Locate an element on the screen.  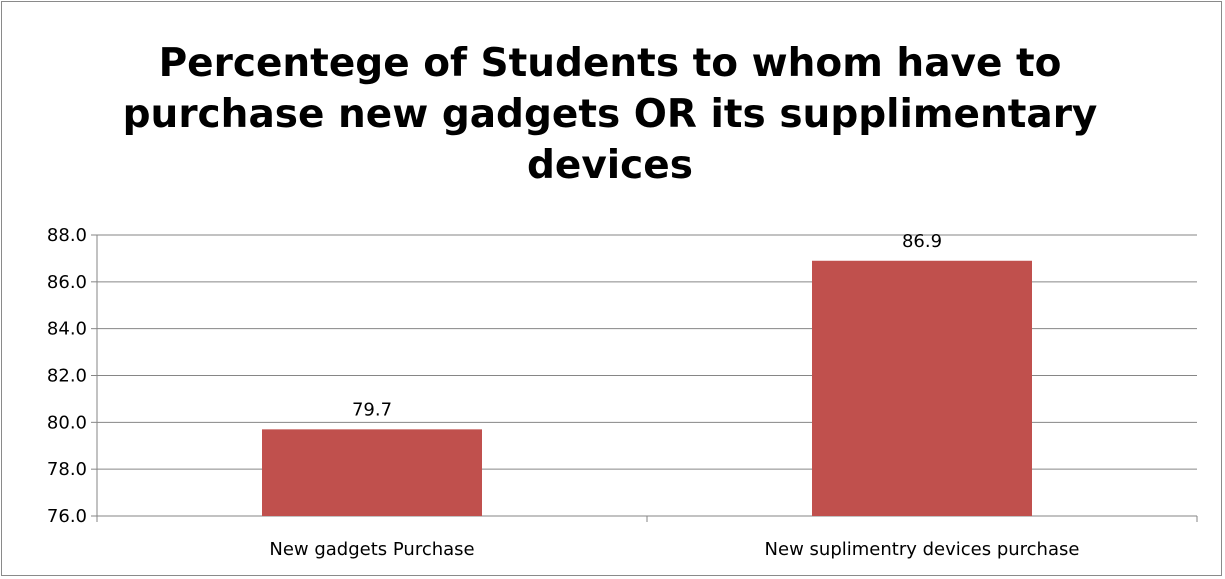
y-tick-label: 82.0 is located at coordinates (67, 376).